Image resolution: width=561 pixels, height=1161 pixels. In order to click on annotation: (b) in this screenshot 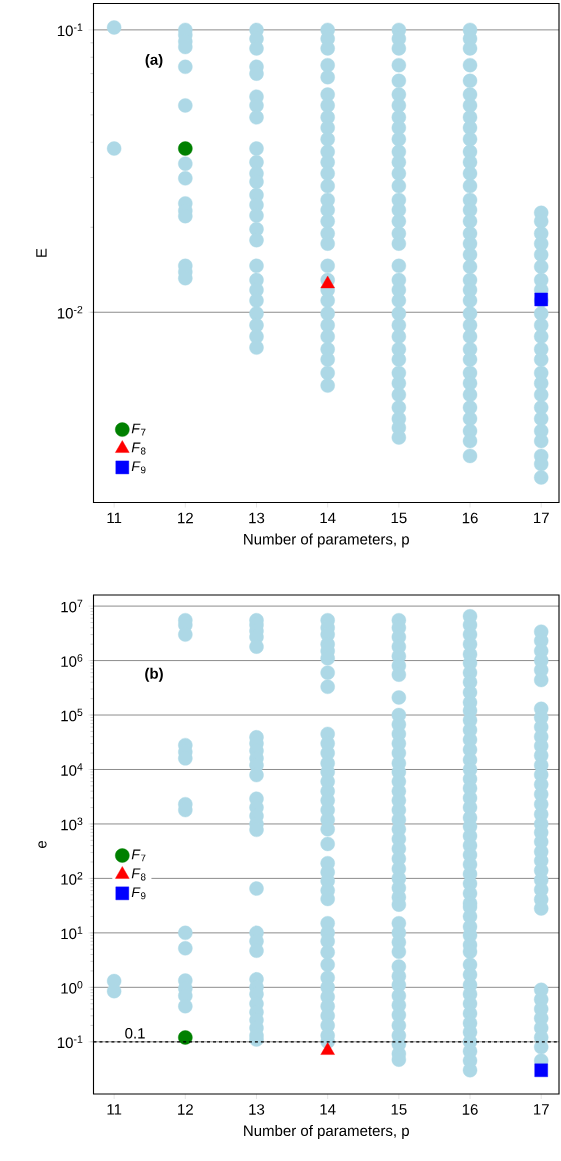, I will do `click(154, 674)`.